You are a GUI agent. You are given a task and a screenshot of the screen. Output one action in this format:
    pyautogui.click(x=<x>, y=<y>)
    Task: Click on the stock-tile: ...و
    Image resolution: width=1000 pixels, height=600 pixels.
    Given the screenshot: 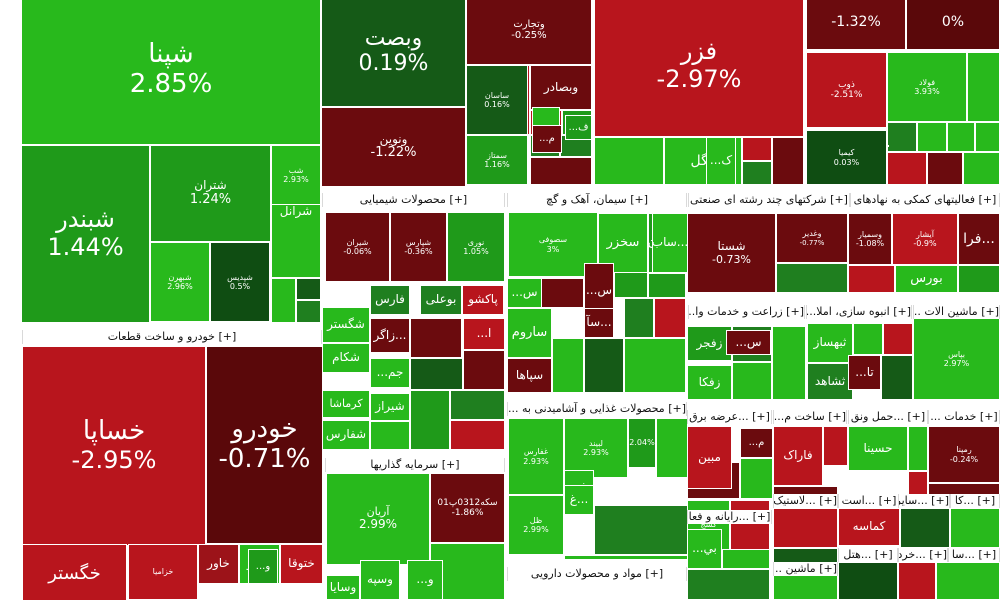 What is the action you would take?
    pyautogui.click(x=263, y=566)
    